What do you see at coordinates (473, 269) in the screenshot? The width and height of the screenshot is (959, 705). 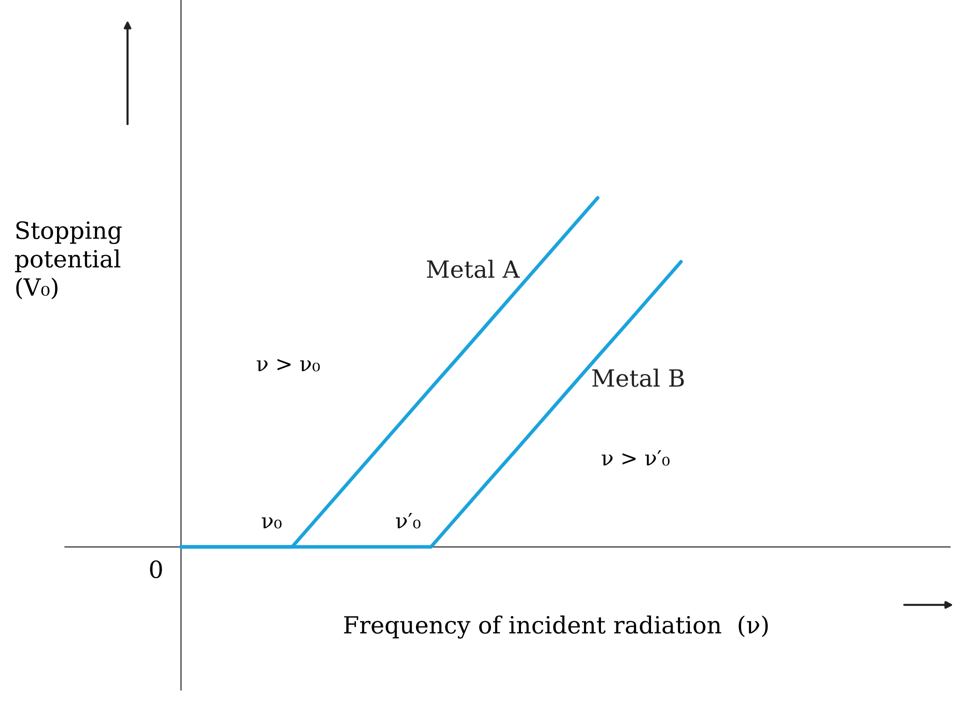 I see `series-label: Metal A` at bounding box center [473, 269].